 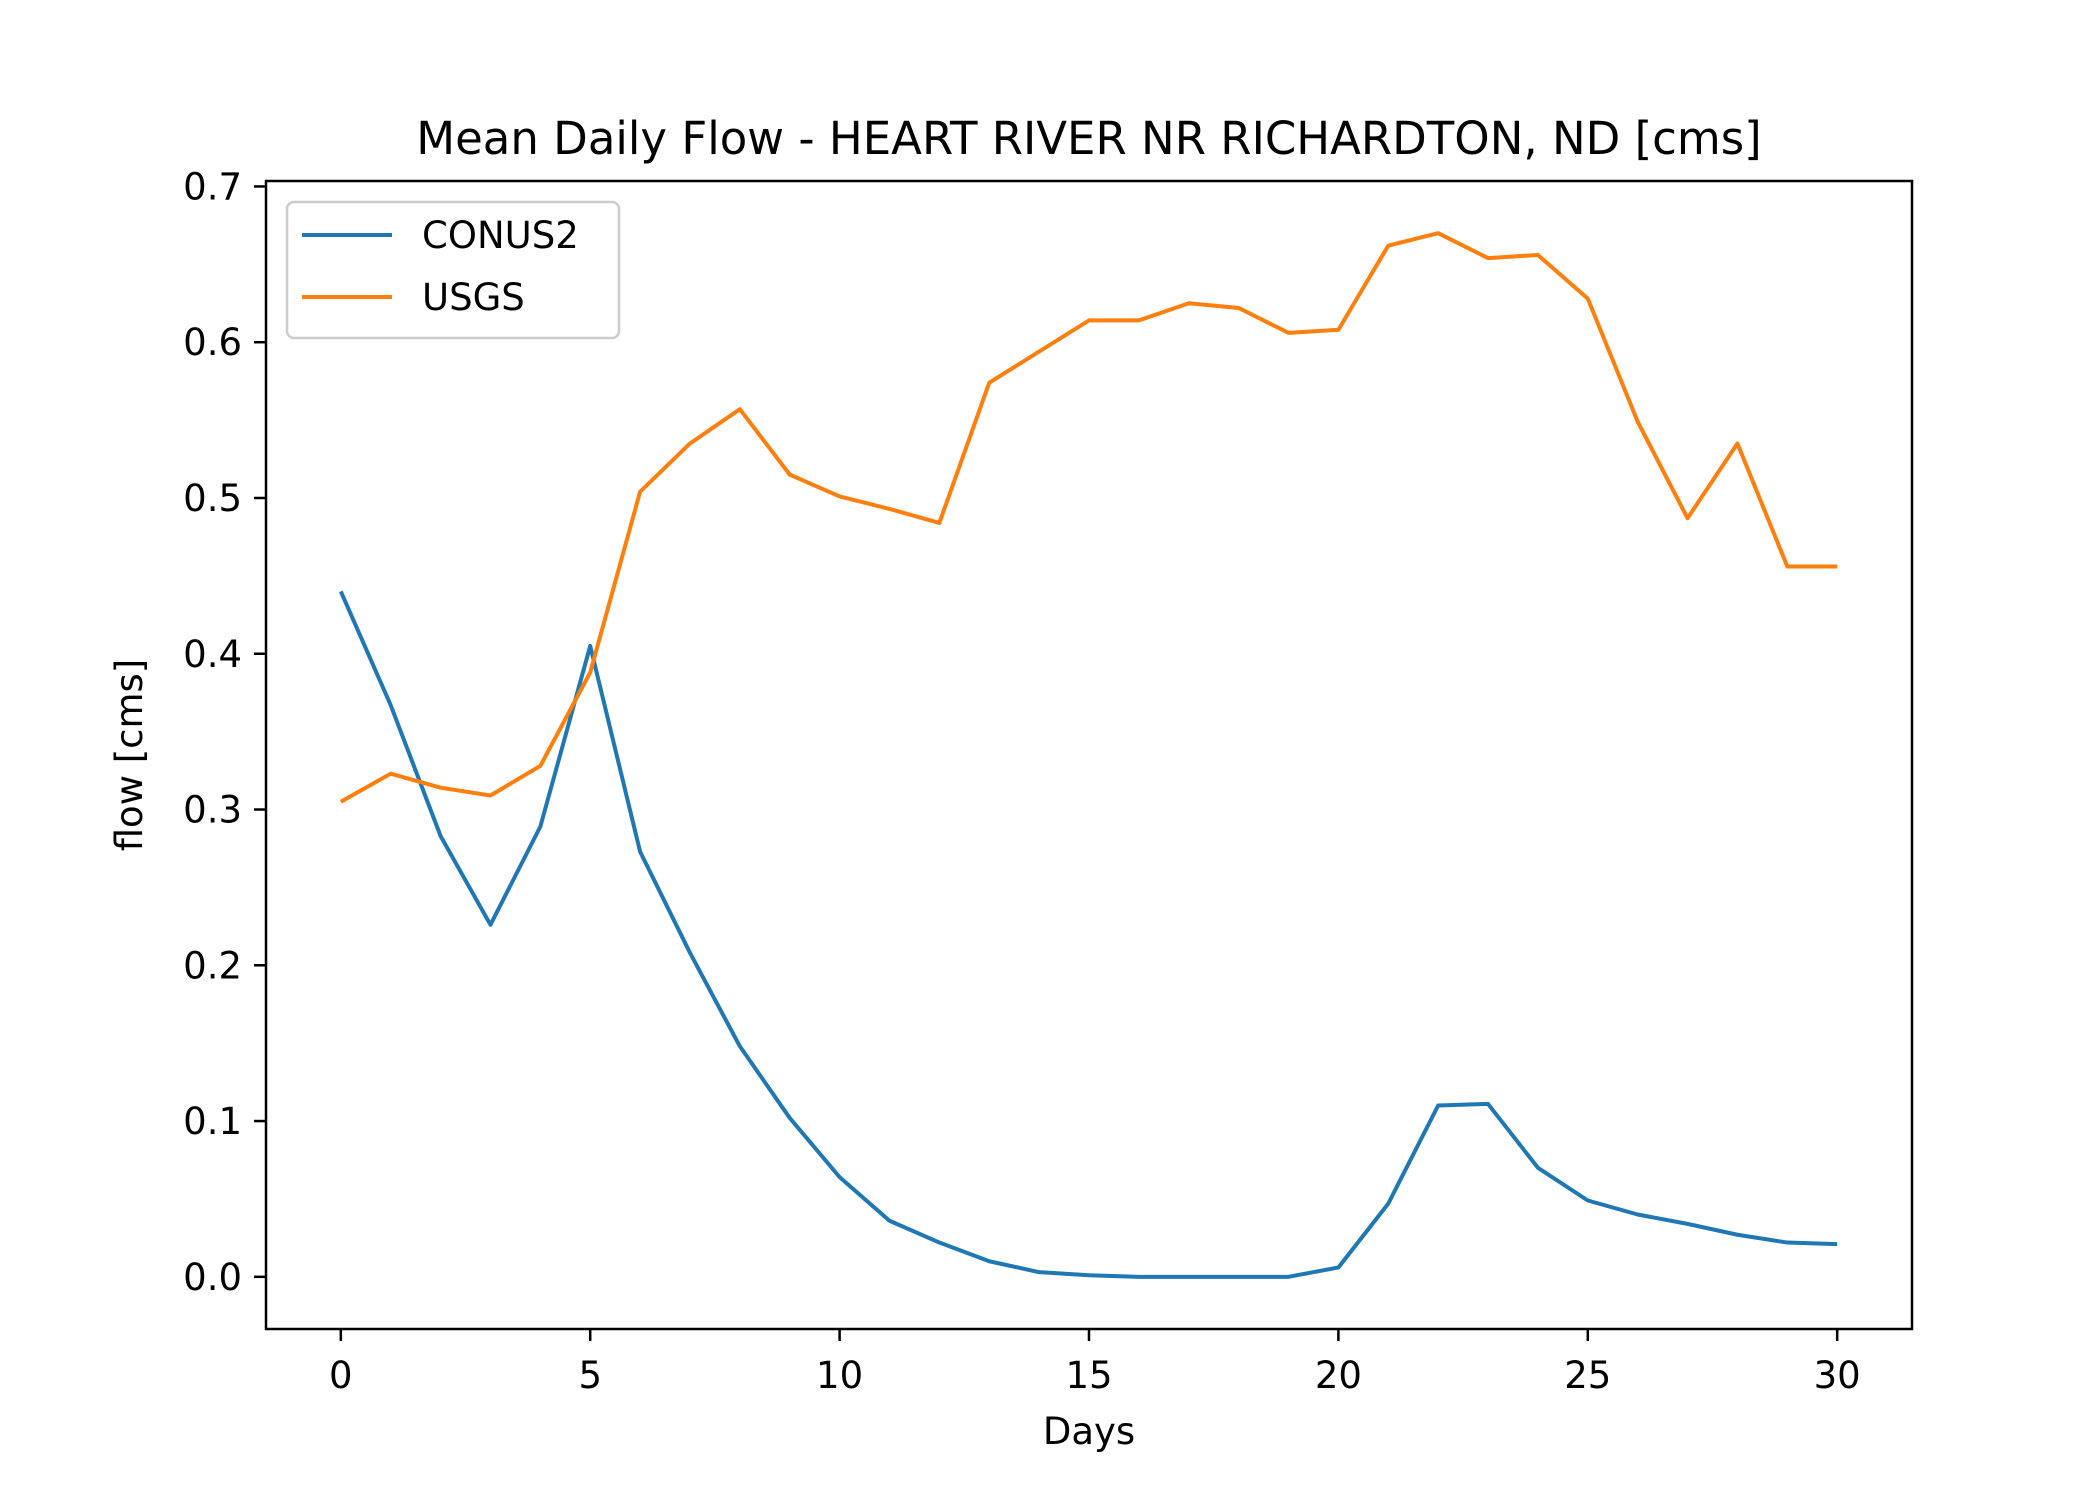 What do you see at coordinates (1837, 1375) in the screenshot?
I see `x-tick-label: 30` at bounding box center [1837, 1375].